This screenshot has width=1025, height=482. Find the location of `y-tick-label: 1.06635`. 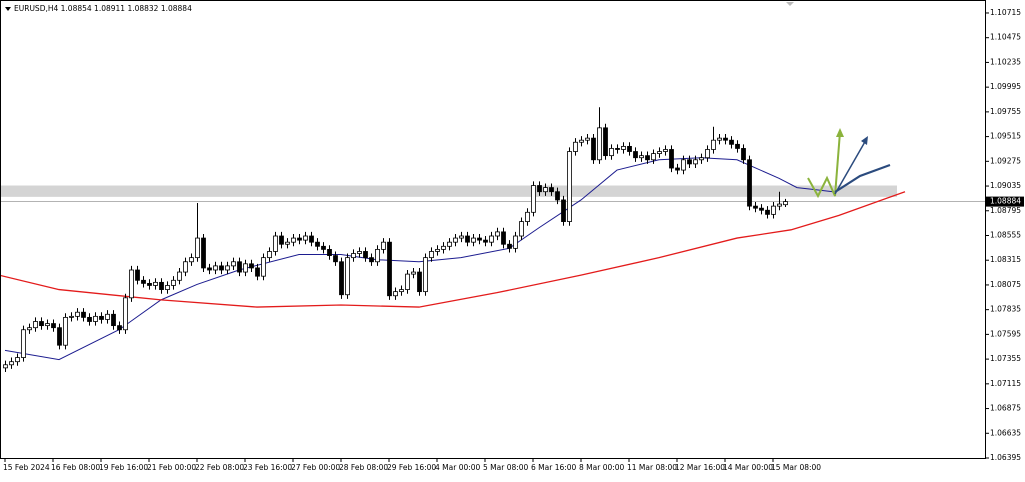

y-tick-label: 1.06635 is located at coordinates (1005, 432).